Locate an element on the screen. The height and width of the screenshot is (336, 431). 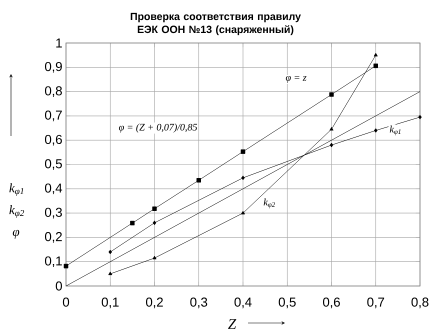
y-tick-label: 0,8 is located at coordinates (53, 91).